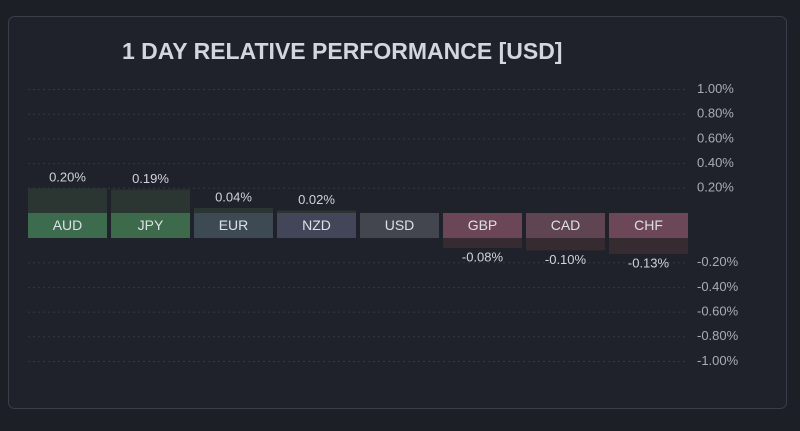 Image resolution: width=800 pixels, height=431 pixels. I want to click on category-label: NZD, so click(316, 225).